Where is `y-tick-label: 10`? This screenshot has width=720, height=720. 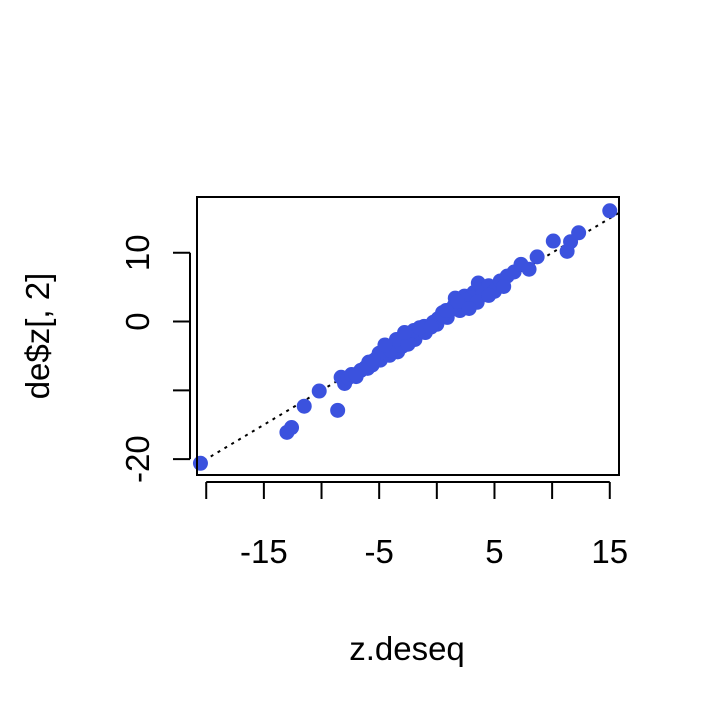 y-tick-label: 10 is located at coordinates (137, 252).